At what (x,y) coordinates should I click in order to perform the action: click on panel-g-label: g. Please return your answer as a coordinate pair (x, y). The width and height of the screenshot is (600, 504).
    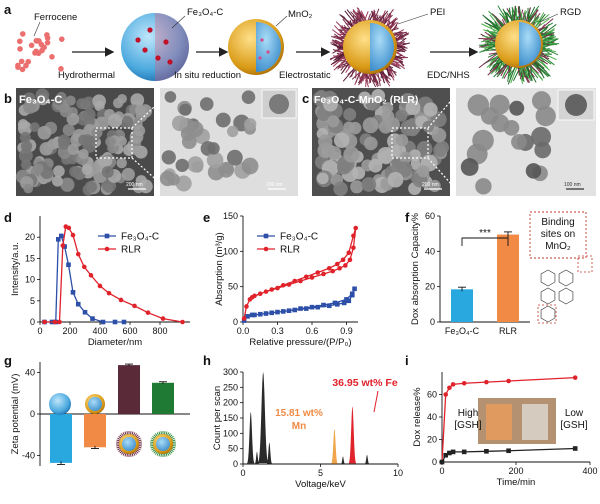
    Looking at the image, I should click on (8, 360).